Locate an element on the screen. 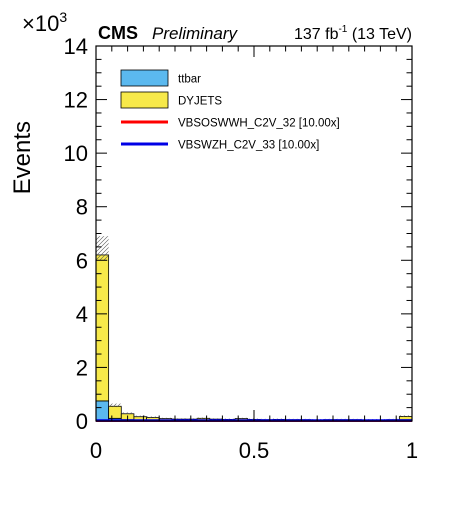 Image resolution: width=450 pixels, height=525 pixels. legend-label: ttbar is located at coordinates (189, 80).